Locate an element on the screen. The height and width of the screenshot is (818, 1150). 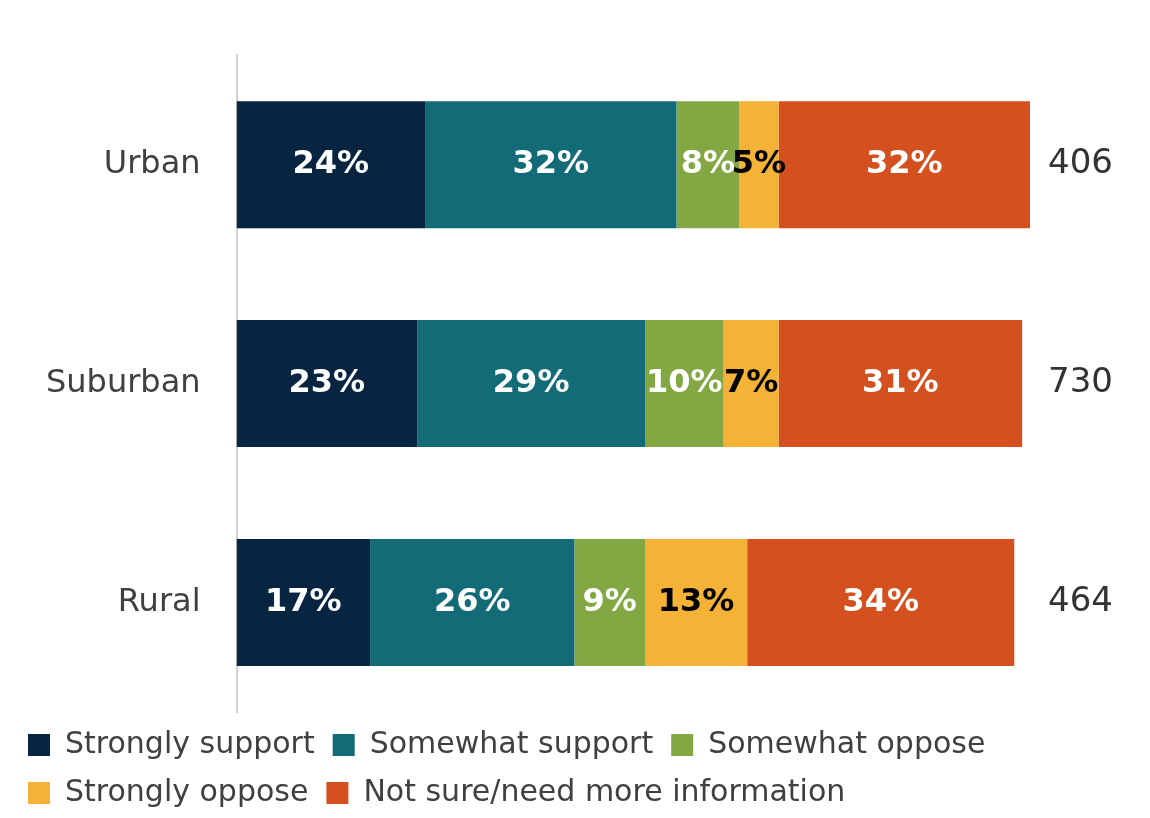
y-tick-label: Rural is located at coordinates (159, 599).